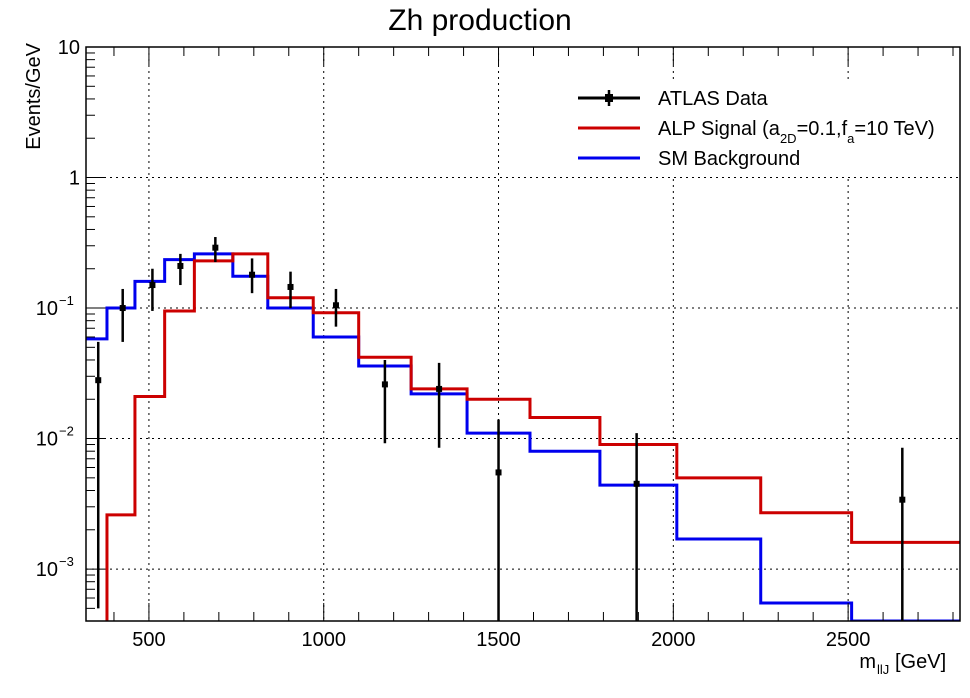  I want to click on y-tick-label: 10 −1, so click(55, 306).